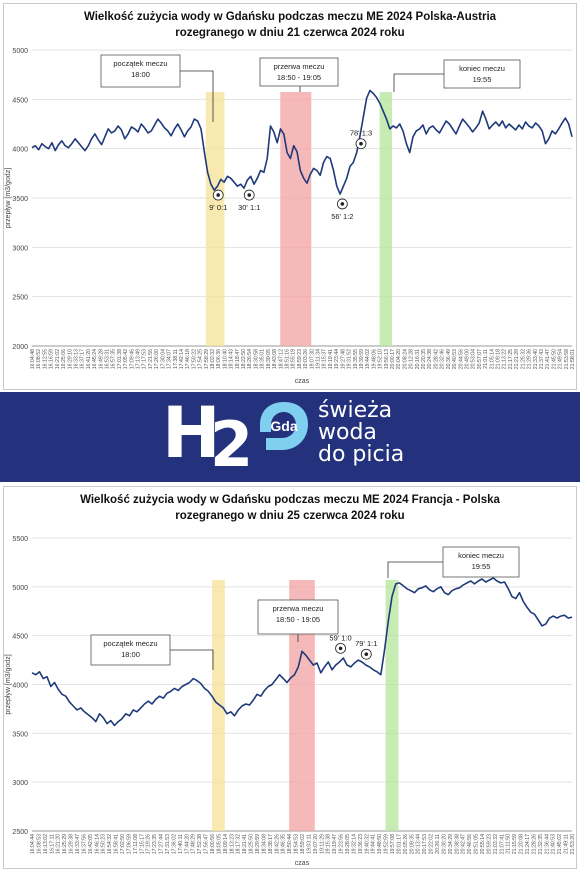 This screenshot has width=580, height=870. Describe the element at coordinates (561, 359) in the screenshot. I see `x-tick-label: 21:49:54` at that location.